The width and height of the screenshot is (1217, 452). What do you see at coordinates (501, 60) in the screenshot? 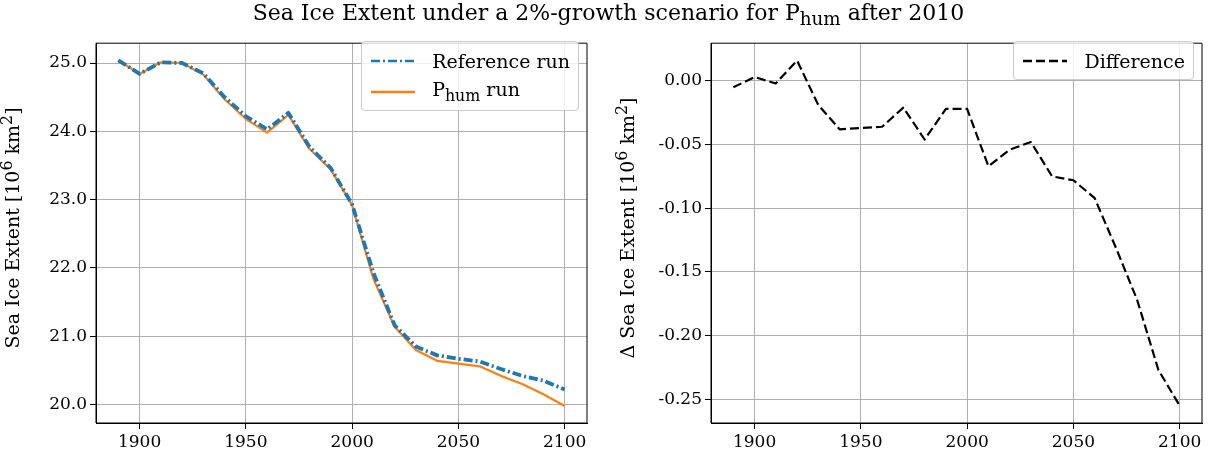
I see `legend-label: Reference run` at bounding box center [501, 60].